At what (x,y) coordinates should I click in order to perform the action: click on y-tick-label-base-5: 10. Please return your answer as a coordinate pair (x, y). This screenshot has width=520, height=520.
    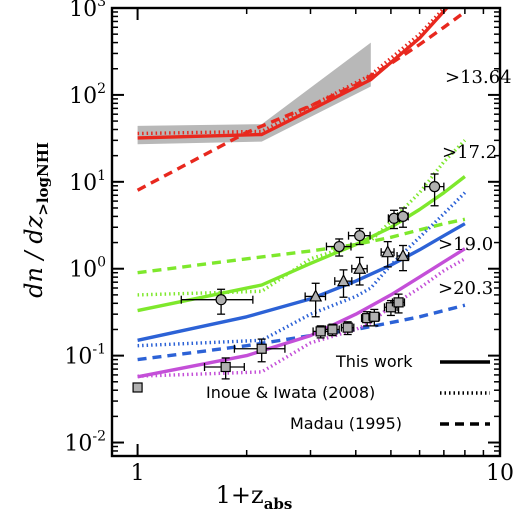
    Looking at the image, I should click on (83, 11).